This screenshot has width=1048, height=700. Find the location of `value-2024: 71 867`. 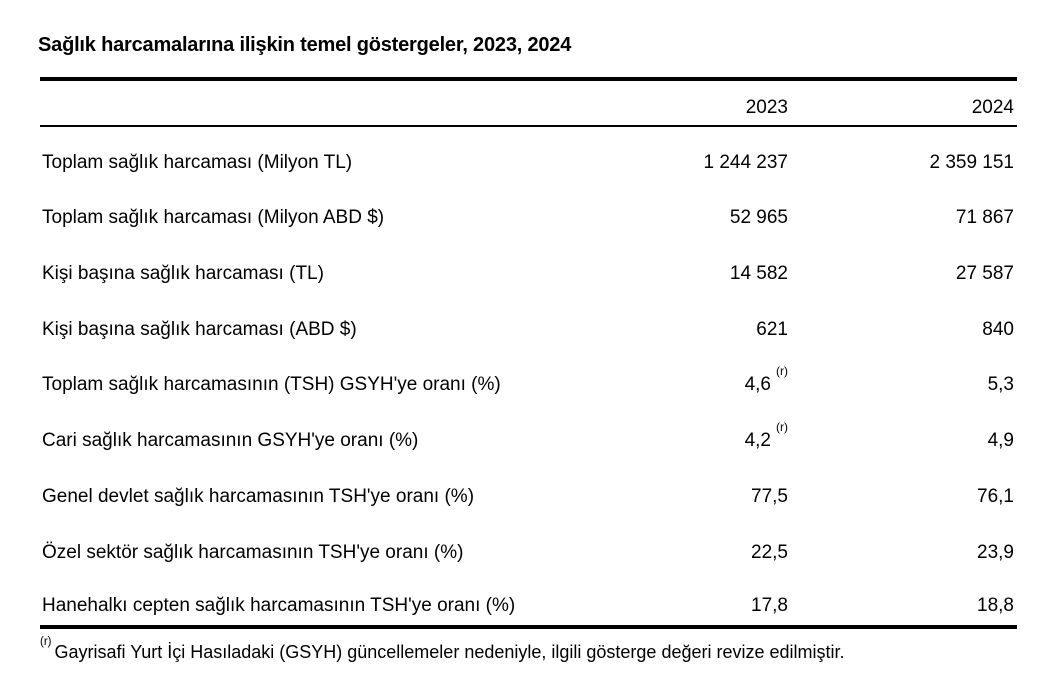

value-2024: 71 867 is located at coordinates (984, 218).